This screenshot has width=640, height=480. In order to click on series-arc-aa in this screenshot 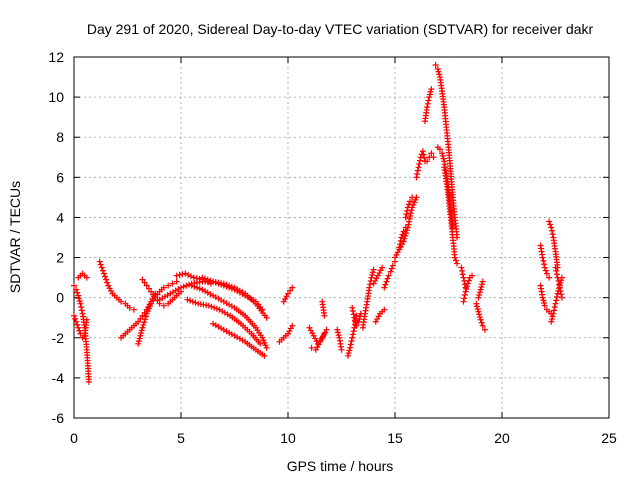, I will do `click(402, 237)`.